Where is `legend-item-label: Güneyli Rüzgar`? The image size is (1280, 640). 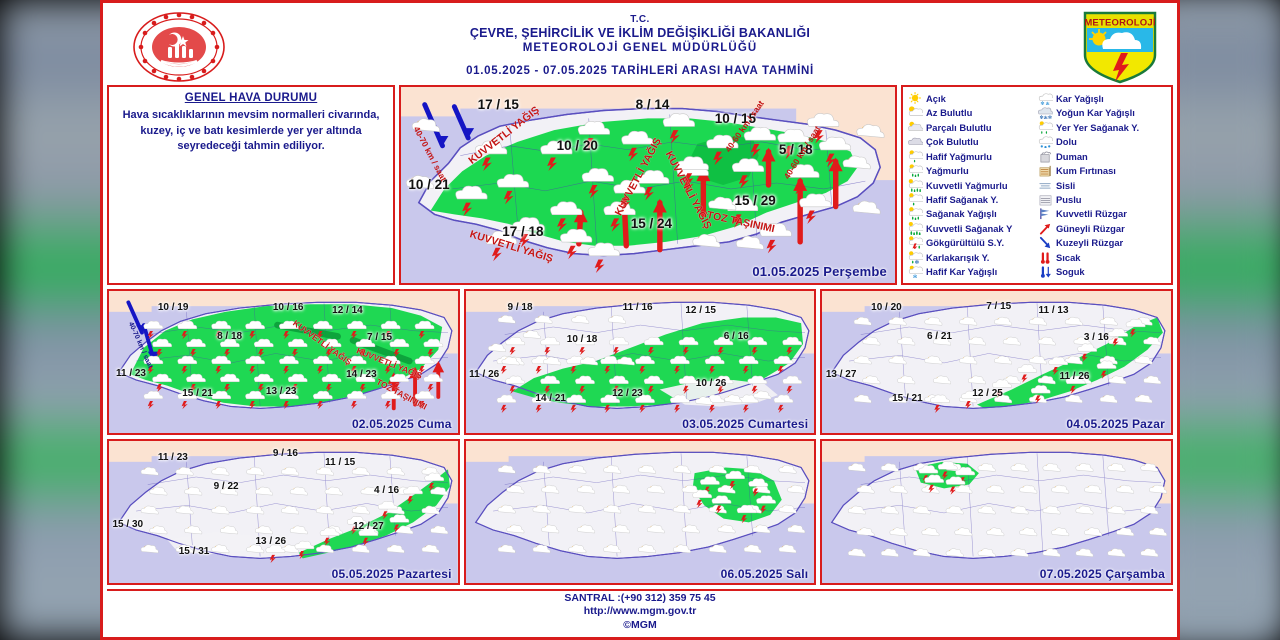
legend-item-label: Güneyli Rüzgar is located at coordinates (1090, 228).